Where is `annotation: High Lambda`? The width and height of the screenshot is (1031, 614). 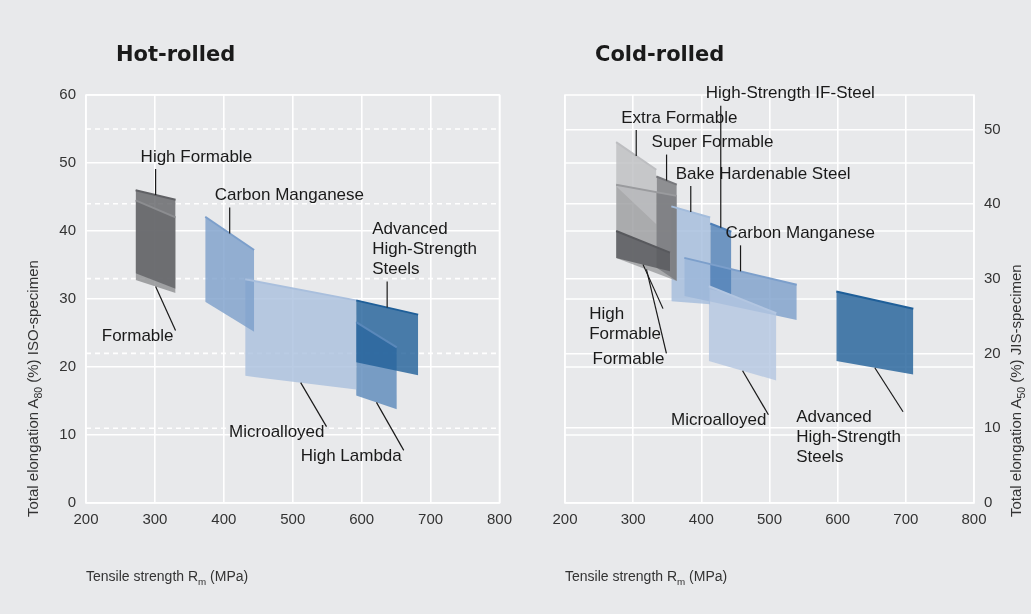
annotation: High Lambda is located at coordinates (351, 456).